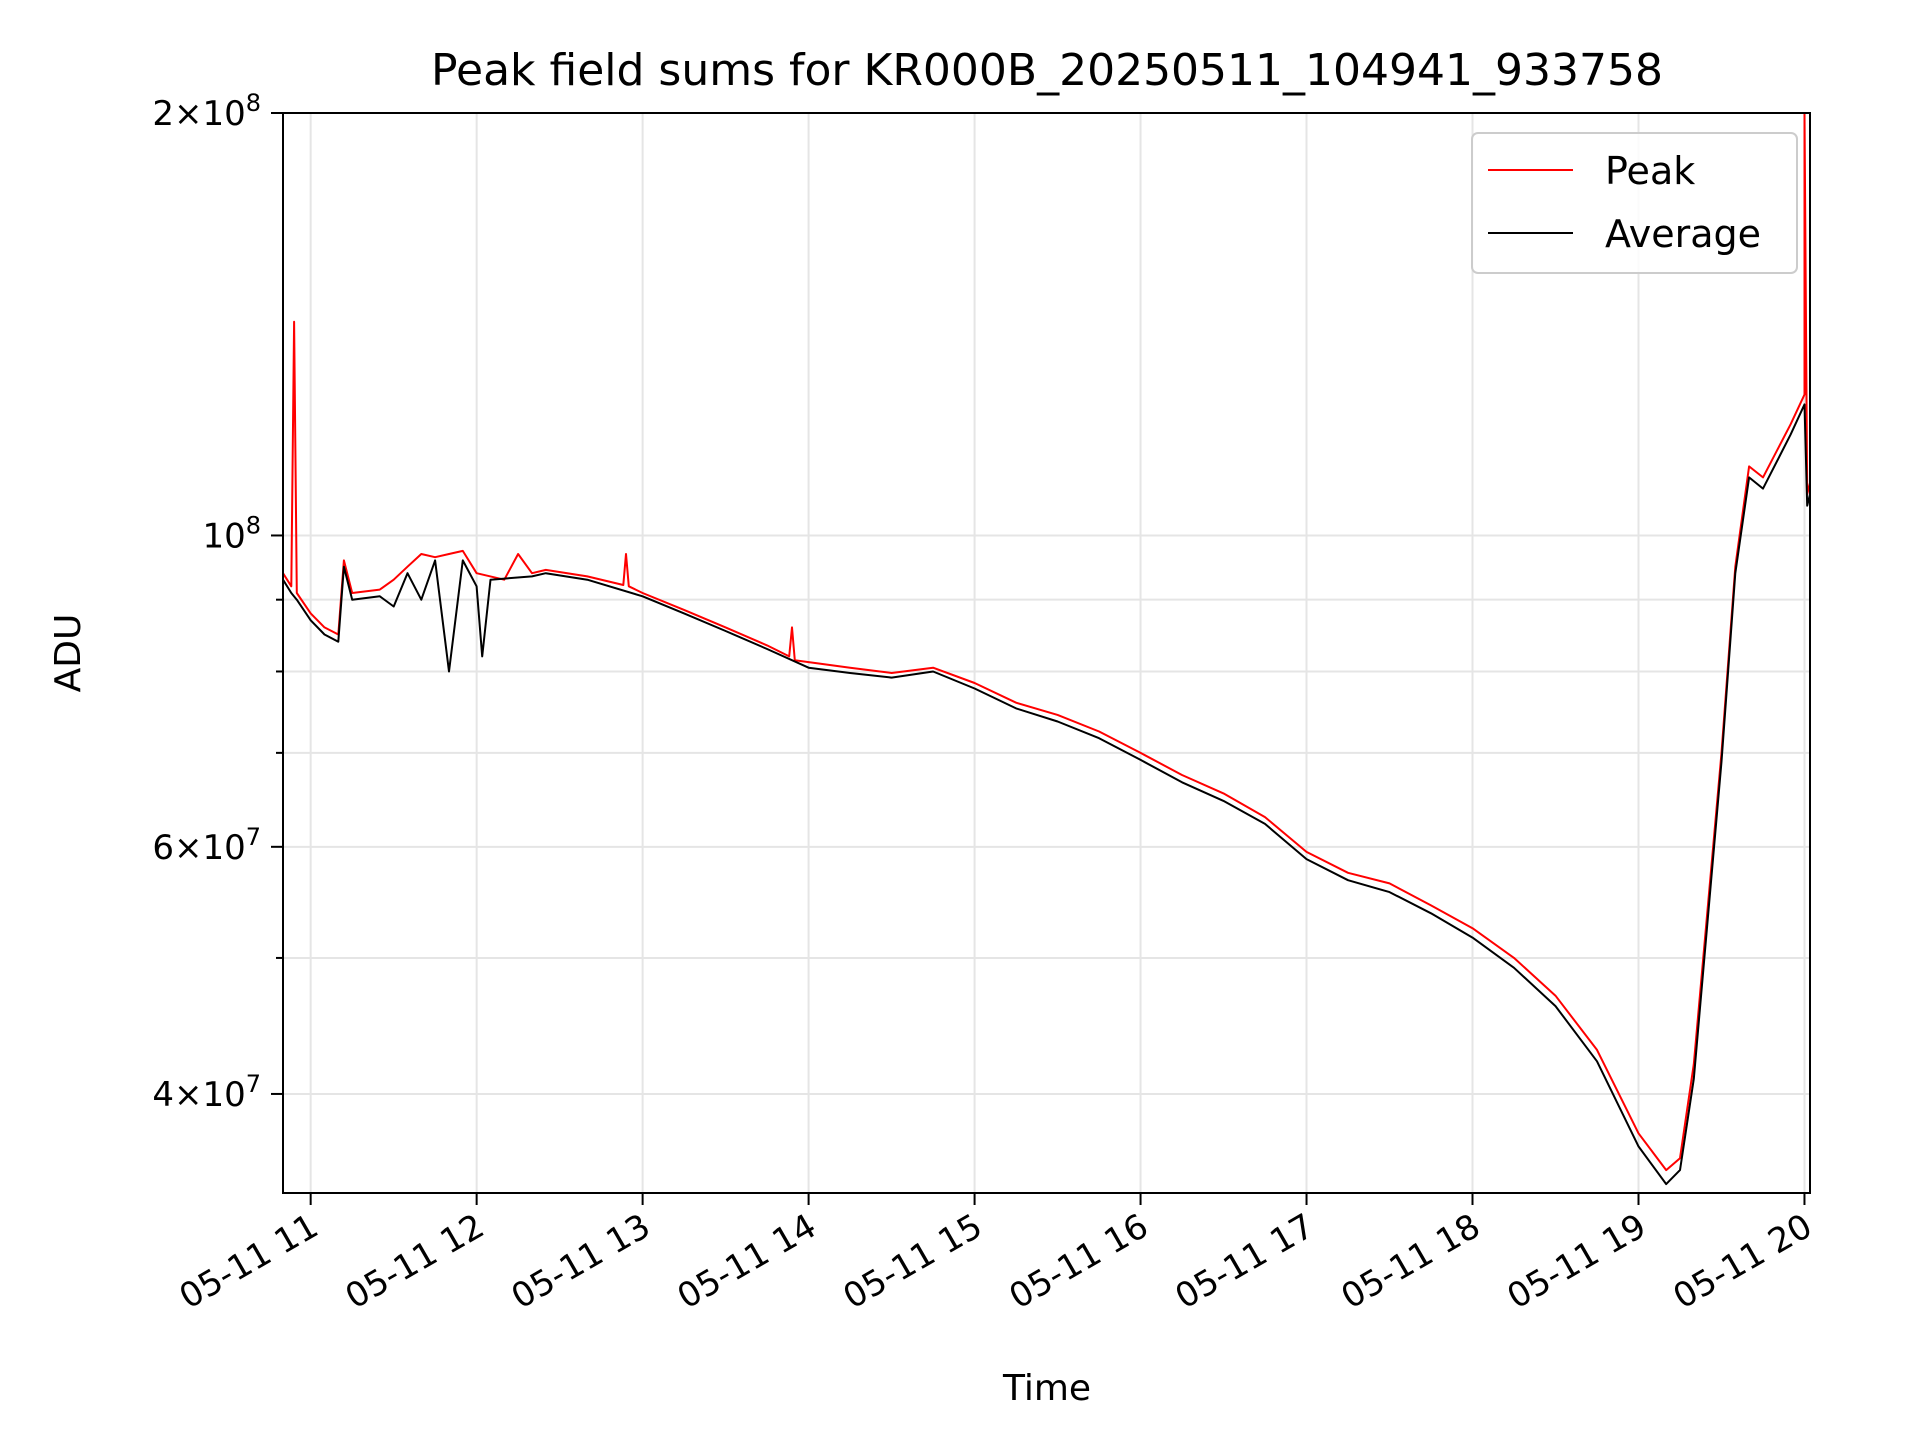 The width and height of the screenshot is (1920, 1440). I want to click on legend-box, so click(1634, 203).